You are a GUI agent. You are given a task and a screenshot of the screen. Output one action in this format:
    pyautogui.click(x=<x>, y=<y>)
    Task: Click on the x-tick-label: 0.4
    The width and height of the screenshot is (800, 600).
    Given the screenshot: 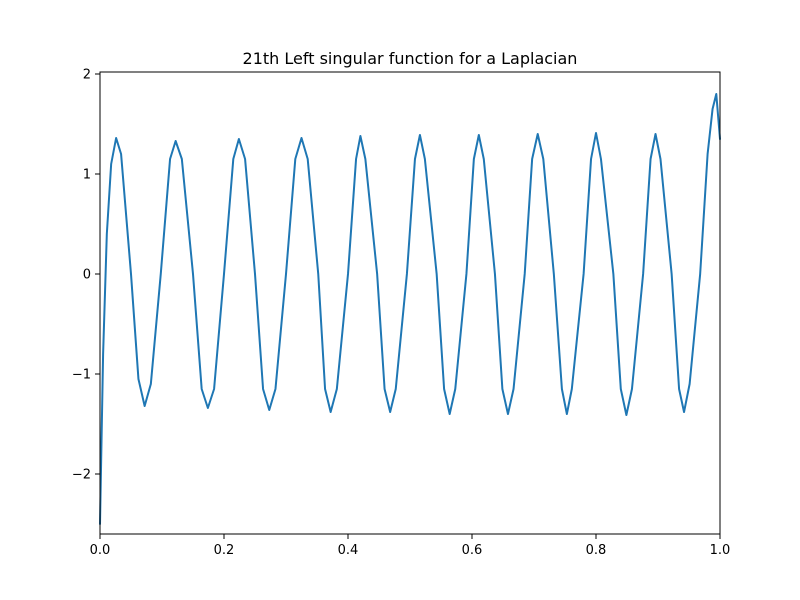 What is the action you would take?
    pyautogui.click(x=348, y=550)
    